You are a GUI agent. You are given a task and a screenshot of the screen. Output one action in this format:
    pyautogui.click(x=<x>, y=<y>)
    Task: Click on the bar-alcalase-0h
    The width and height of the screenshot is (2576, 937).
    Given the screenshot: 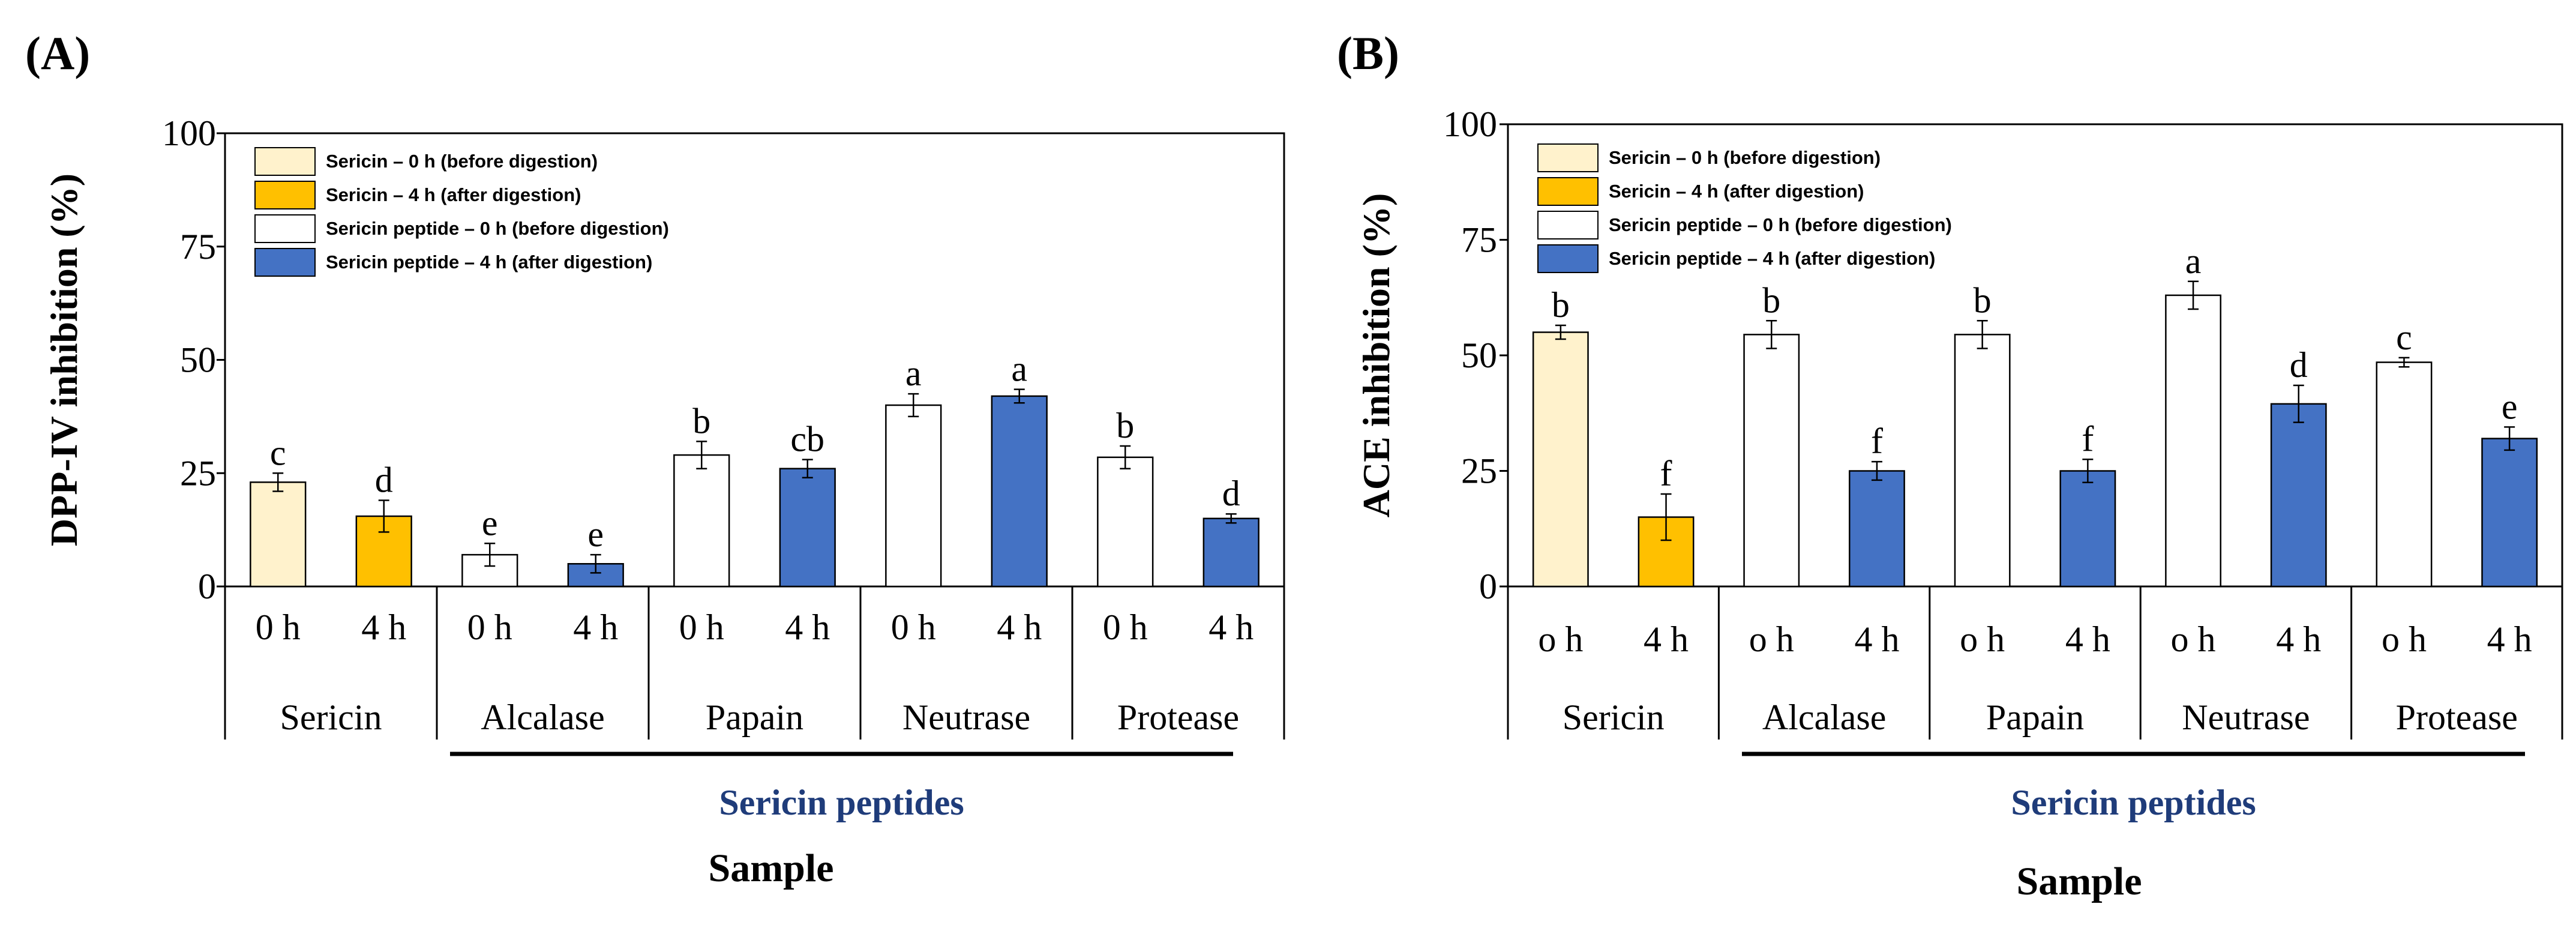 What is the action you would take?
    pyautogui.click(x=1771, y=461)
    